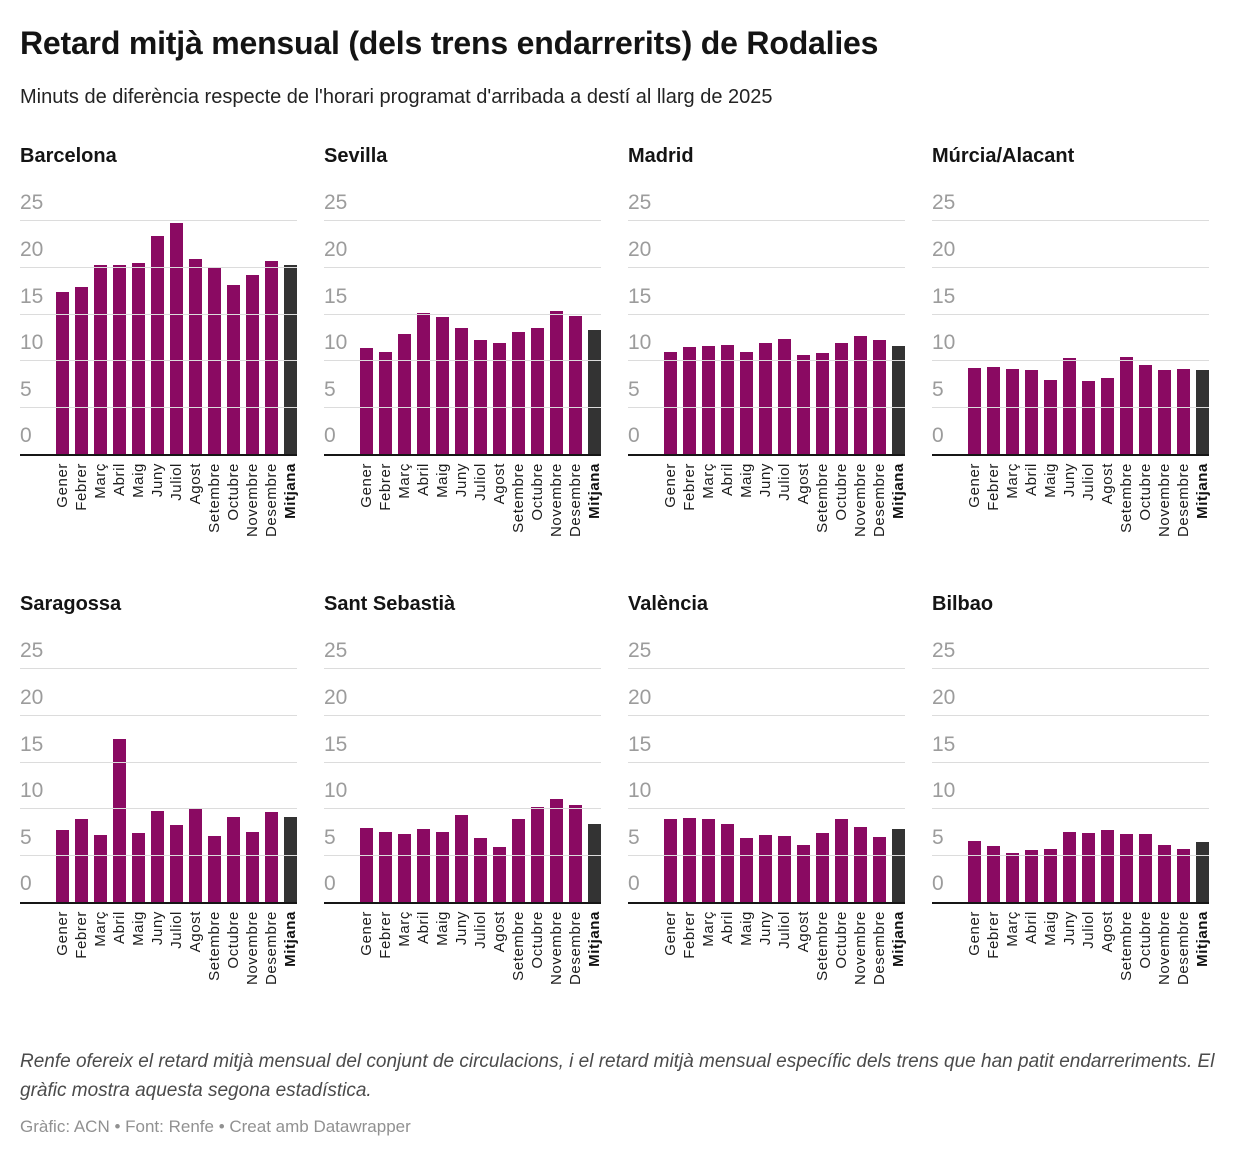  What do you see at coordinates (1070, 760) in the screenshot?
I see `plot-area: 0 5 10 15 20 25` at bounding box center [1070, 760].